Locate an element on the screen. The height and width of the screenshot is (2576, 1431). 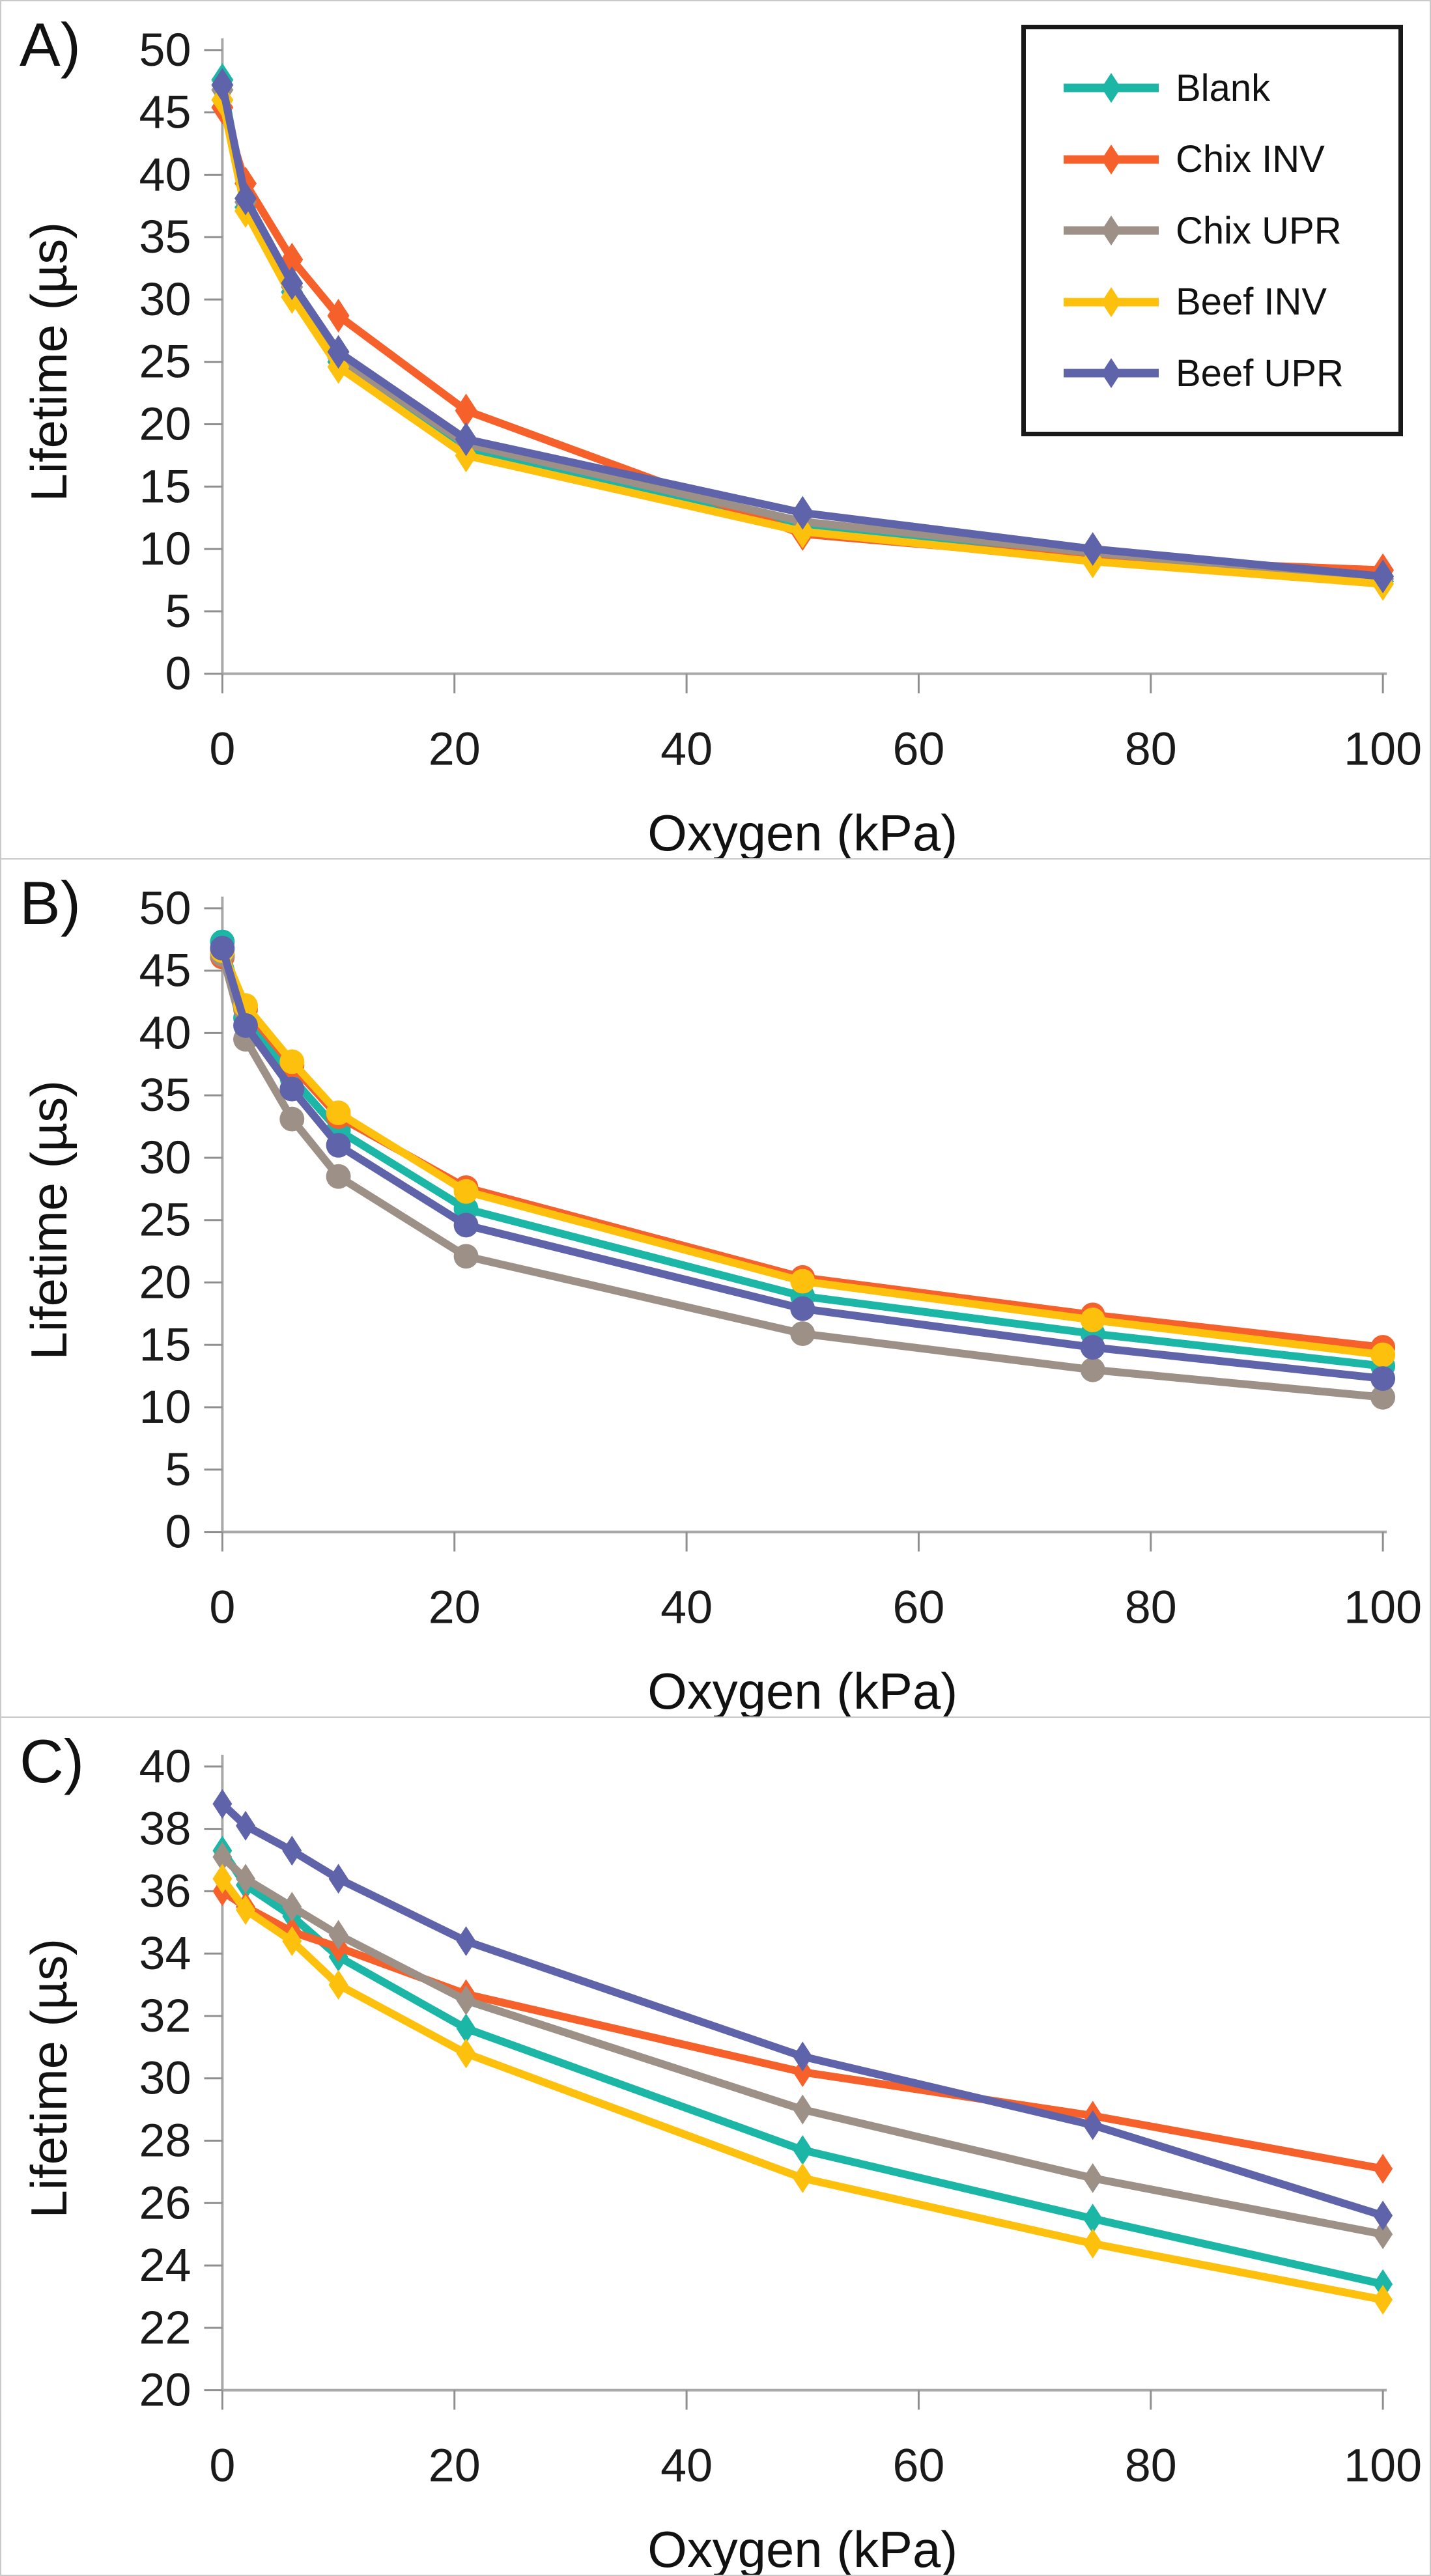
svg-text: 35 is located at coordinates (165, 237).